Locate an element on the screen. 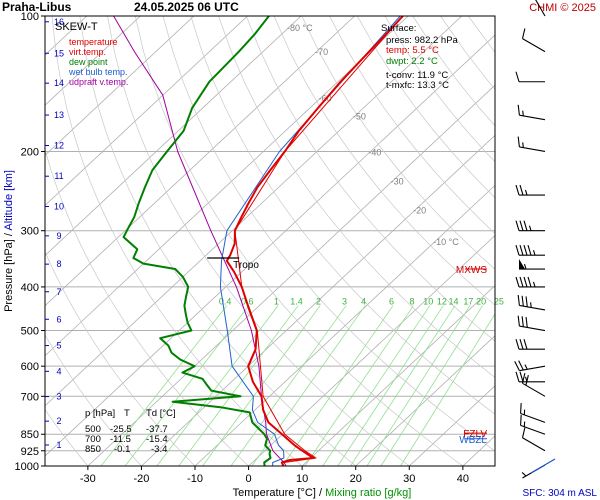 This screenshot has height=500, width=600. y-tick-label: 925 is located at coordinates (30, 452).